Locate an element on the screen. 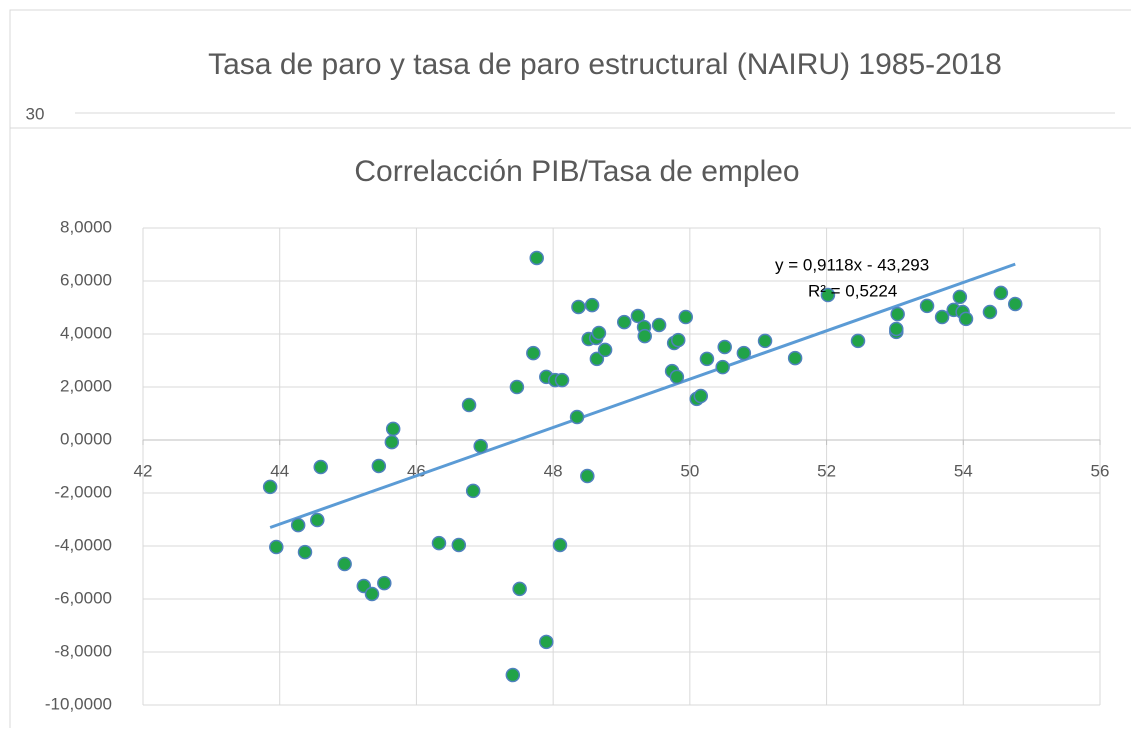 Image resolution: width=1131 pixels, height=733 pixels. x-tick-label: 48 is located at coordinates (553, 470).